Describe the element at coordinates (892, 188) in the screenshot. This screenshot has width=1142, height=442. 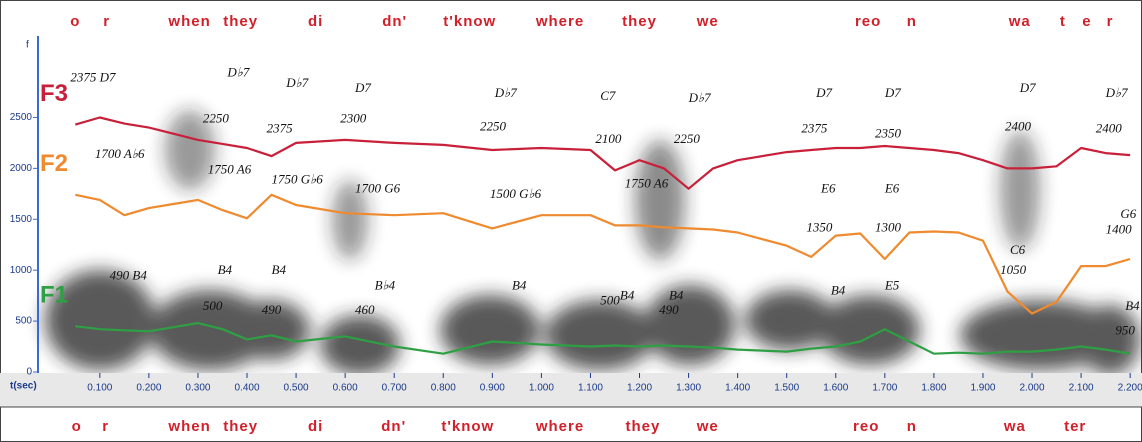
I see `annotation: E6` at that location.